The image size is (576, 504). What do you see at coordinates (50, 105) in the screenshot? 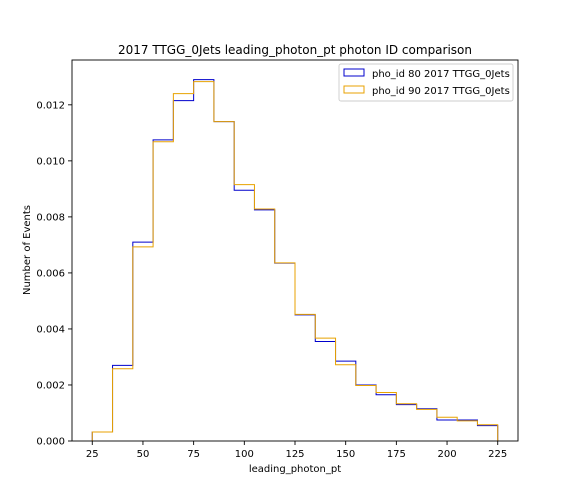
I see `y-tick-label: 0.012` at bounding box center [50, 105].